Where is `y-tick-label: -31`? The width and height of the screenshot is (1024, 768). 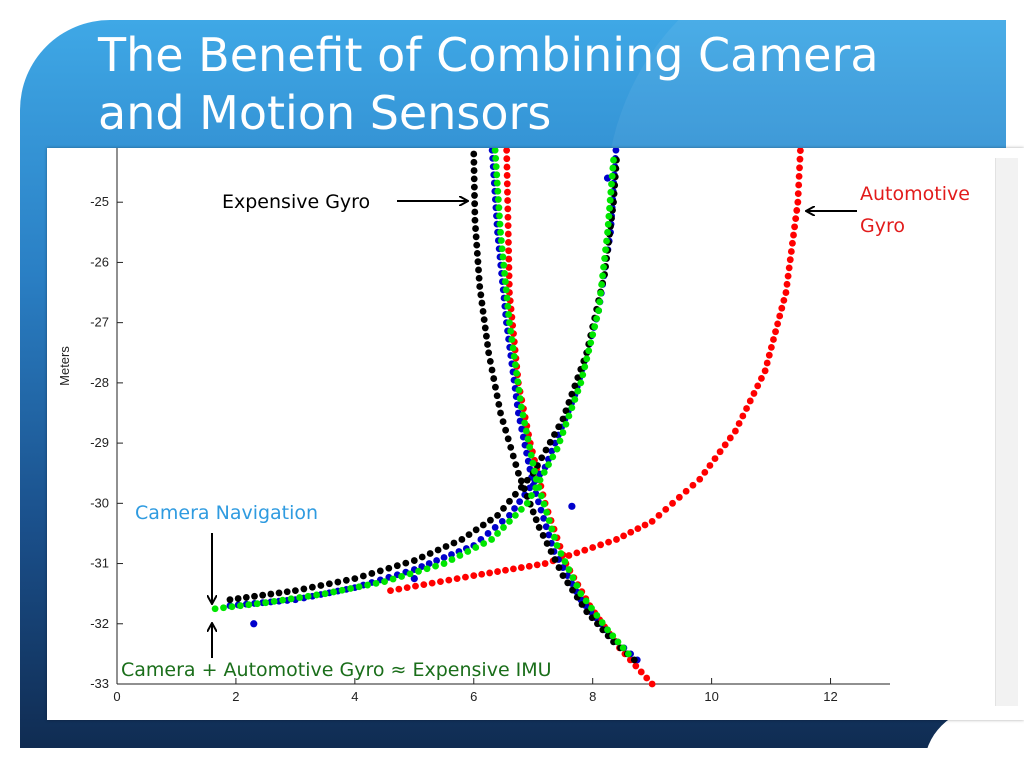 y-tick-label: -31 is located at coordinates (99, 563).